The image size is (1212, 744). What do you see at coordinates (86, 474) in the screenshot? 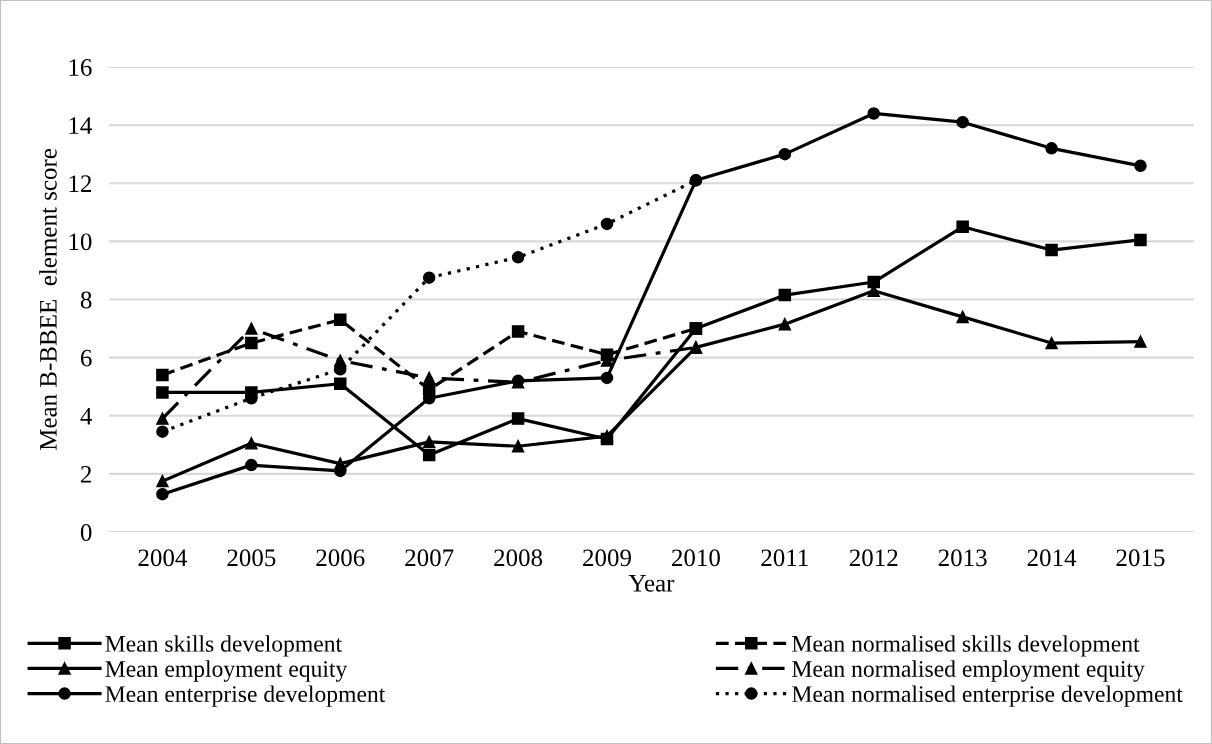
I see `y-tick-label: 2` at bounding box center [86, 474].